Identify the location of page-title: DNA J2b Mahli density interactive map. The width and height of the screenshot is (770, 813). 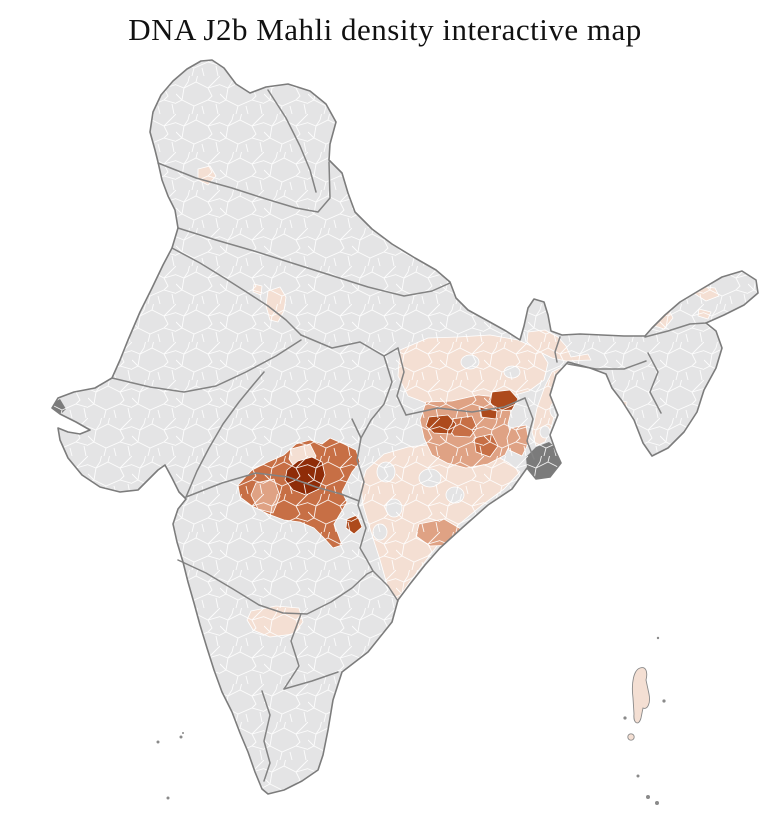
(385, 29).